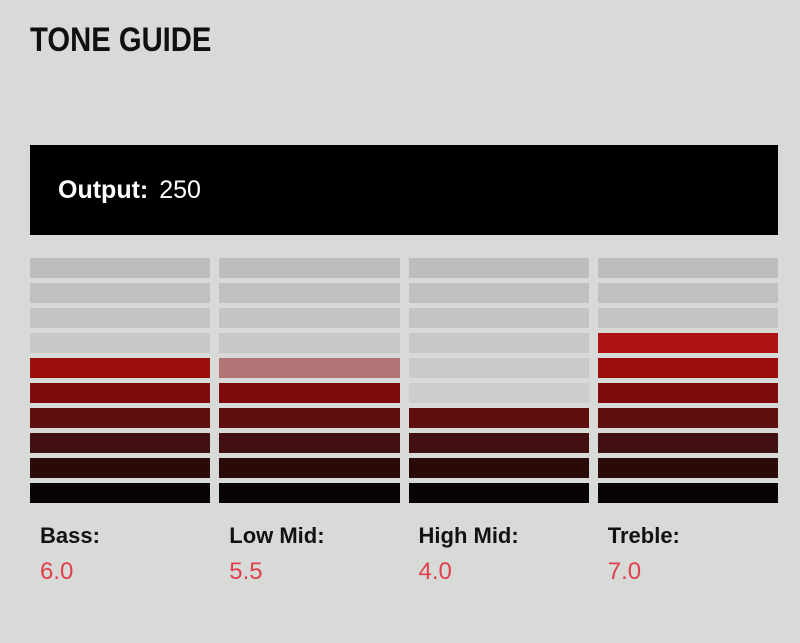  I want to click on output-label: Output:, so click(103, 189).